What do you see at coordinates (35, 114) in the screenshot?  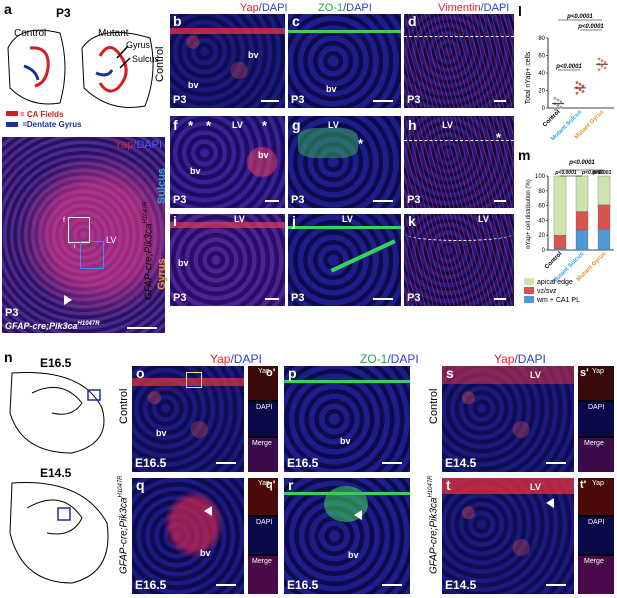 I see `legend-ca-fields: = CA Fields` at bounding box center [35, 114].